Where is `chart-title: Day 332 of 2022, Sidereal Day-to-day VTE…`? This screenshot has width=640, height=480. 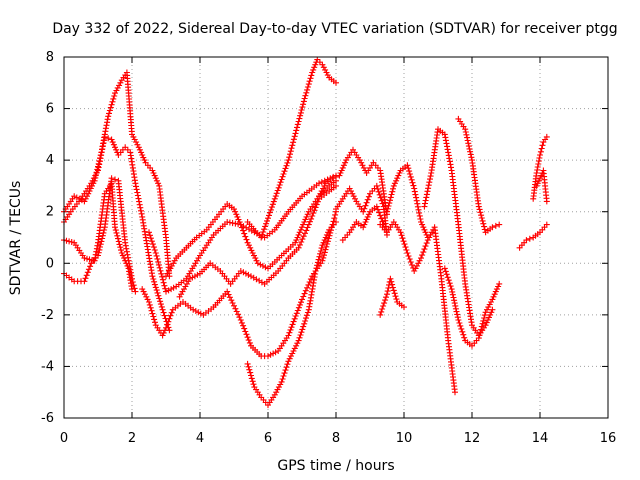 chart-title: Day 332 of 2022, Sidereal Day-to-day VTE… is located at coordinates (334, 29).